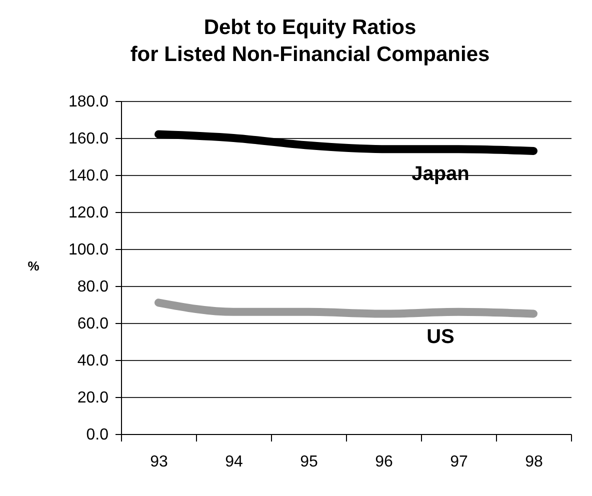 This screenshot has height=496, width=592. What do you see at coordinates (88, 213) in the screenshot?
I see `y-tick-label: 120.0` at bounding box center [88, 213].